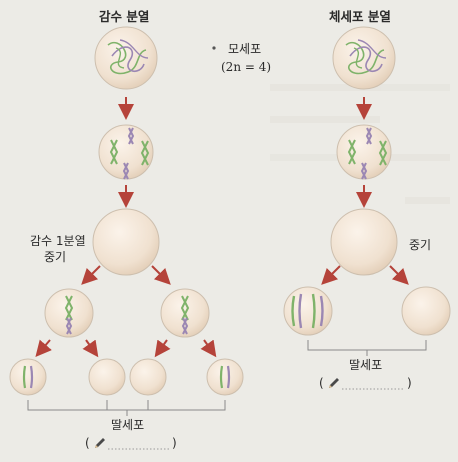  What do you see at coordinates (185, 313) in the screenshot?
I see `meiosis-2-cell-right` at bounding box center [185, 313].